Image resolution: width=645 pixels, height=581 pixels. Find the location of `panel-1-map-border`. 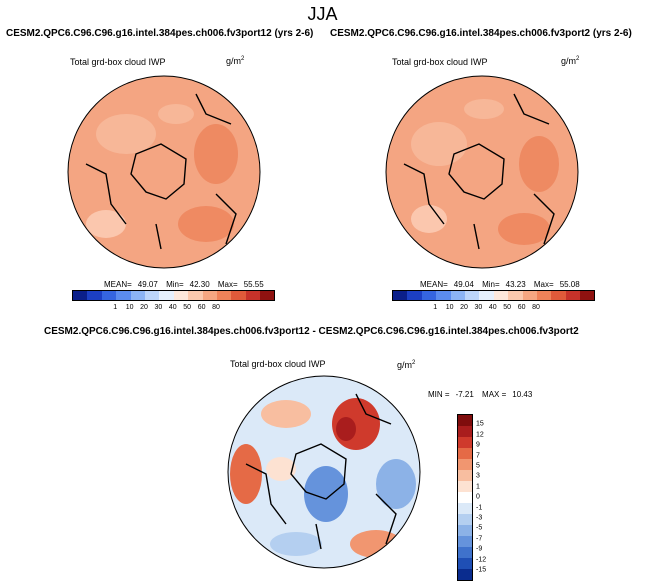

panel-1-map-border is located at coordinates (164, 172).